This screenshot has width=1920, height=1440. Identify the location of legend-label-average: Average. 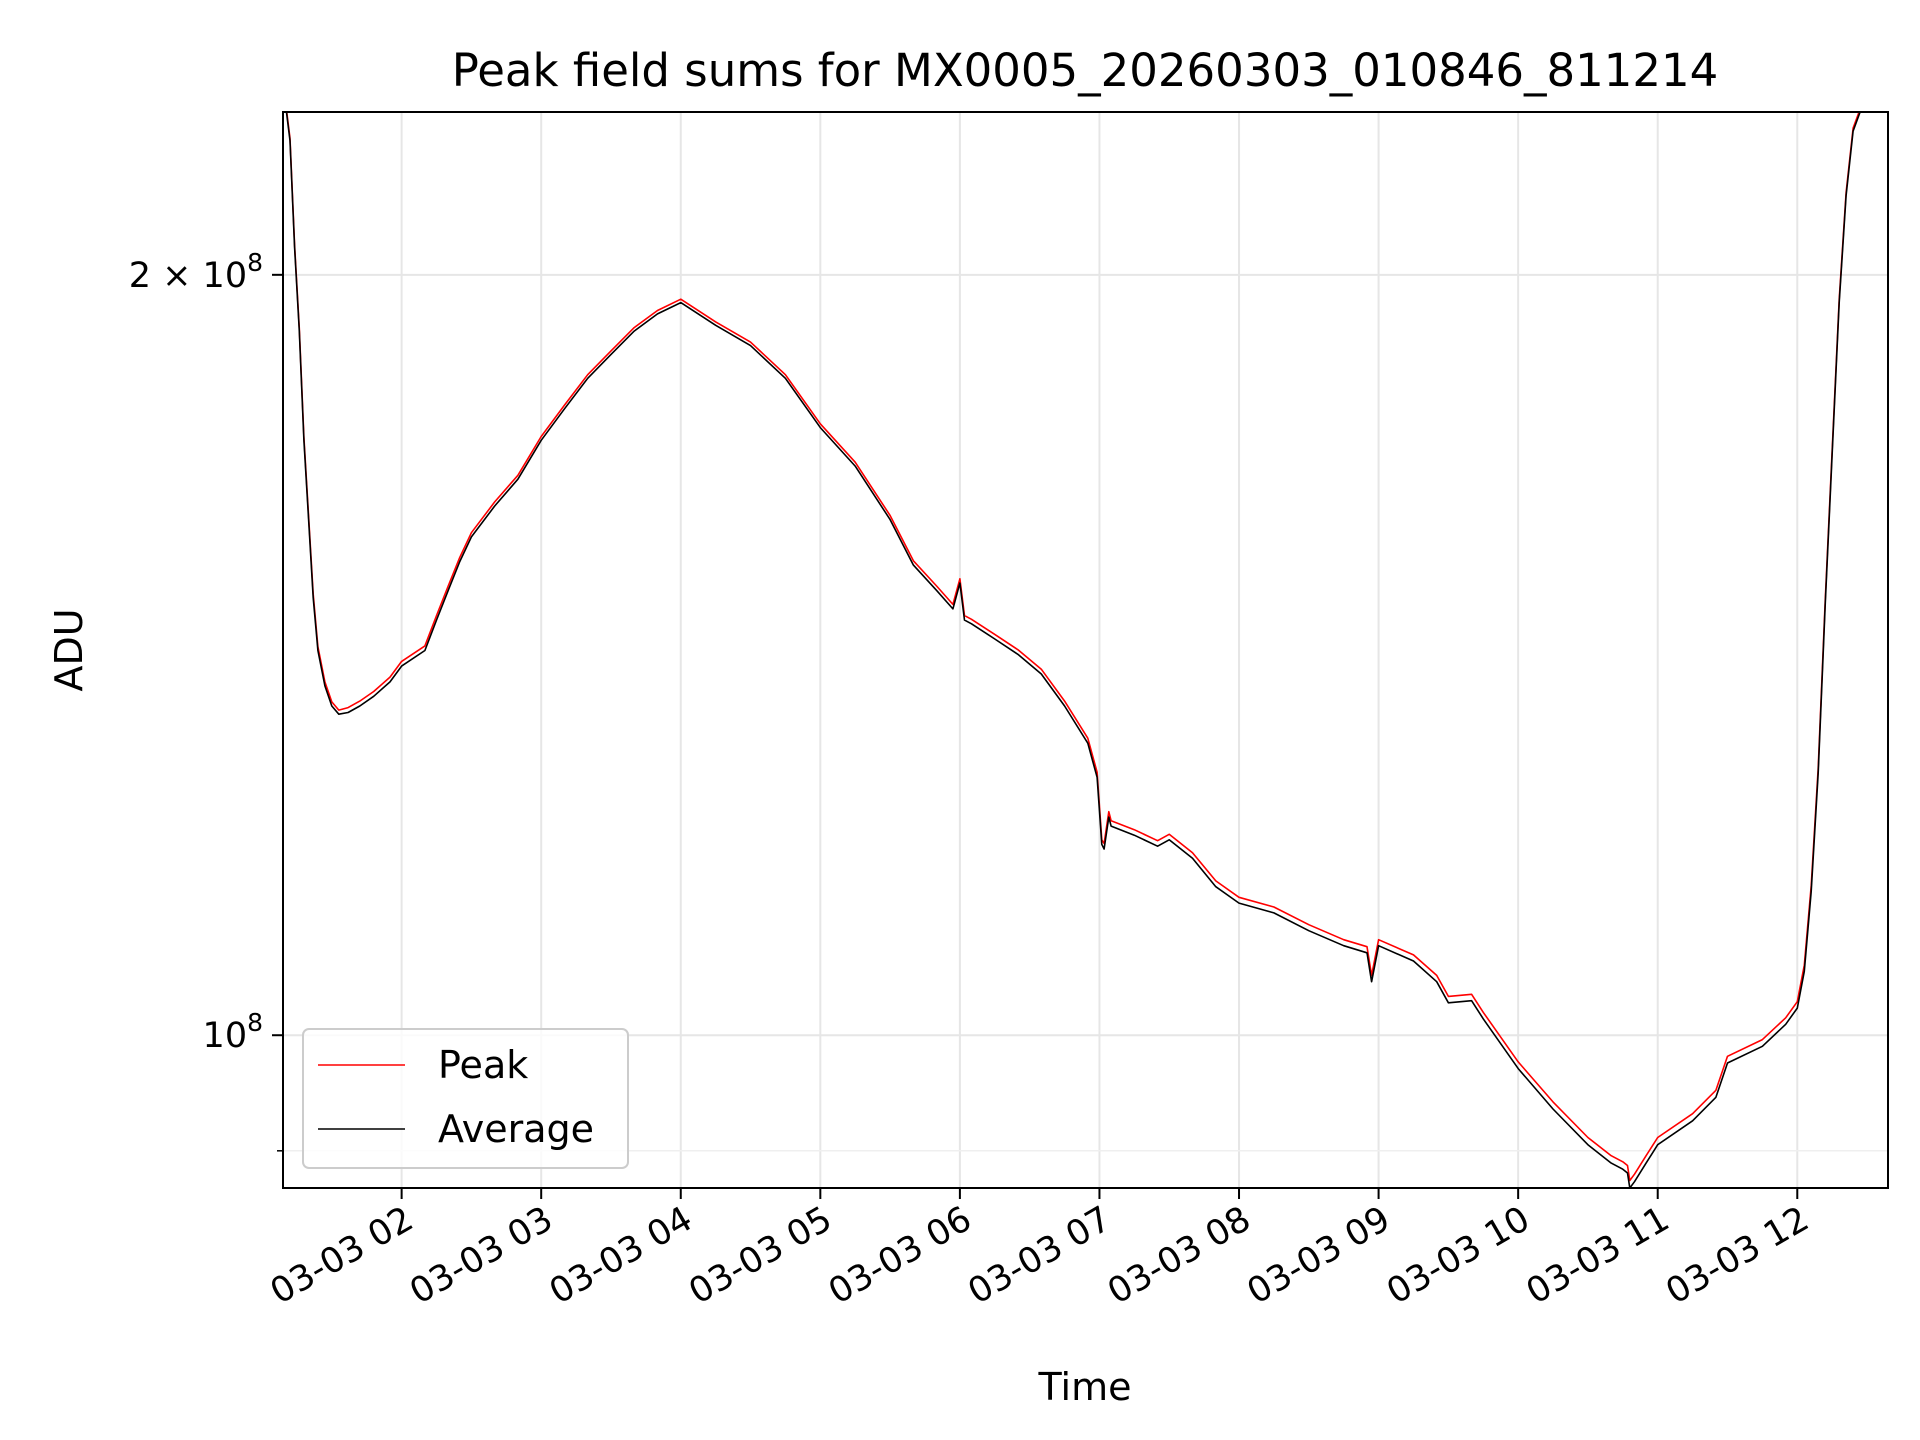
(516, 1129).